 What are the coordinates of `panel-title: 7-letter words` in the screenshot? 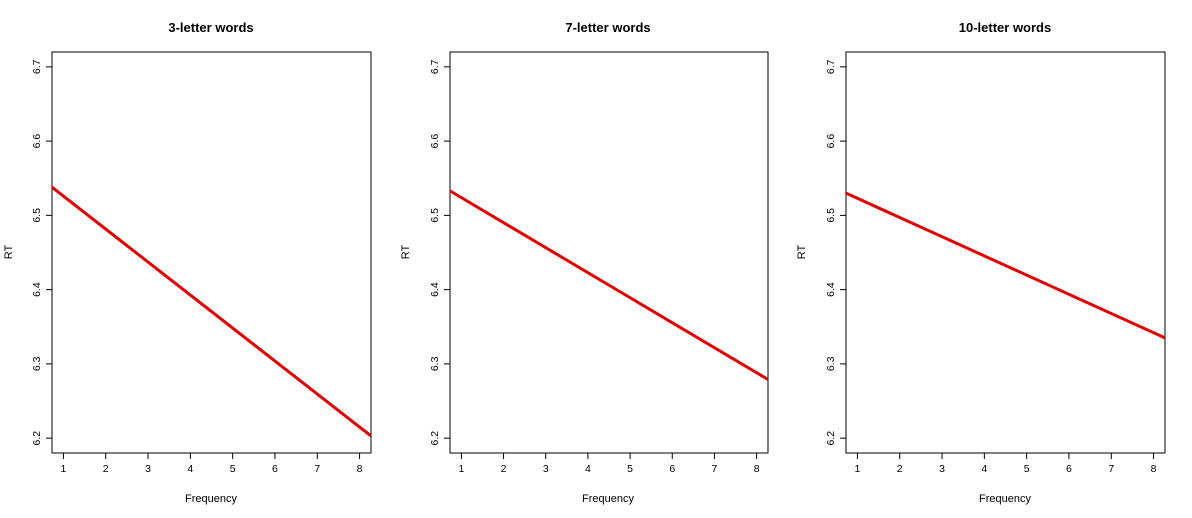 It's located at (607, 27).